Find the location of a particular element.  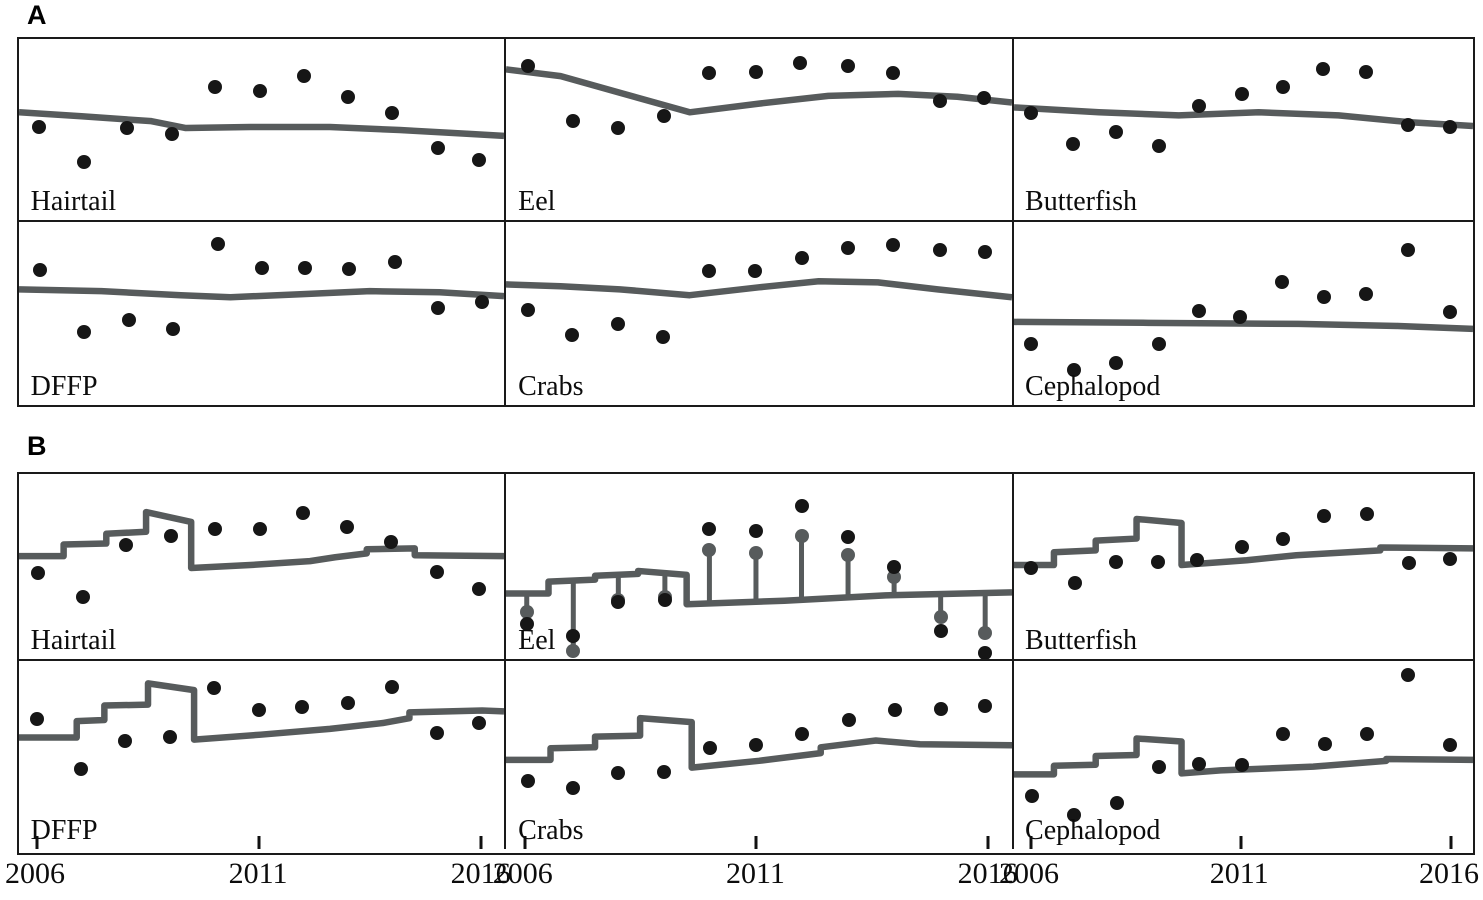

x-axis-label-group: 2006 2011 2016 is located at coordinates (755, 878).